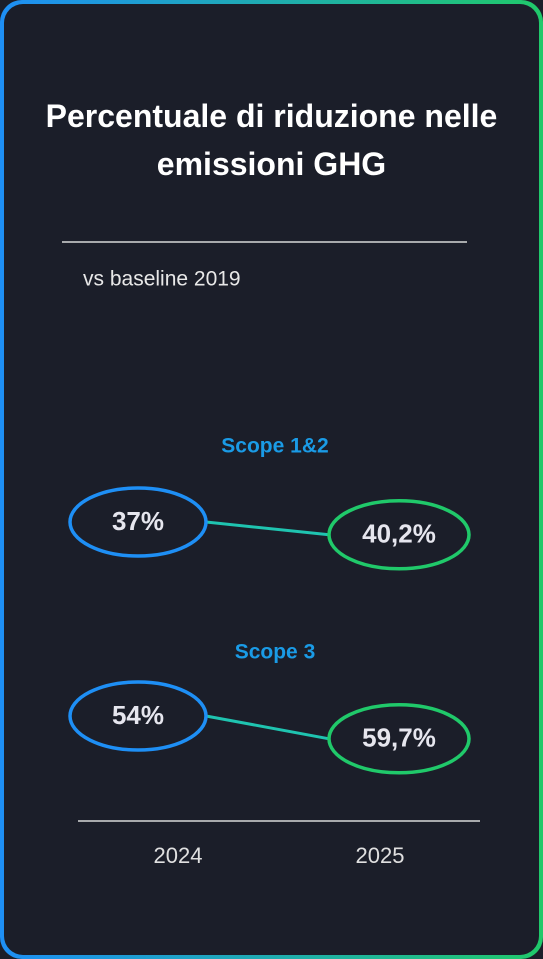  I want to click on value-label: 59,7%, so click(399, 738).